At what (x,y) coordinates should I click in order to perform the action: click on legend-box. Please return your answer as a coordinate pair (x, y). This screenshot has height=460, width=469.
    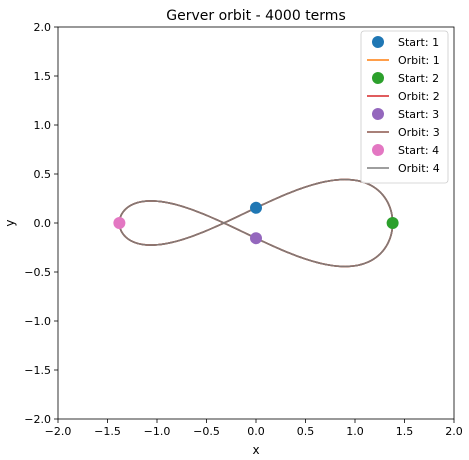
    Looking at the image, I should click on (404, 107).